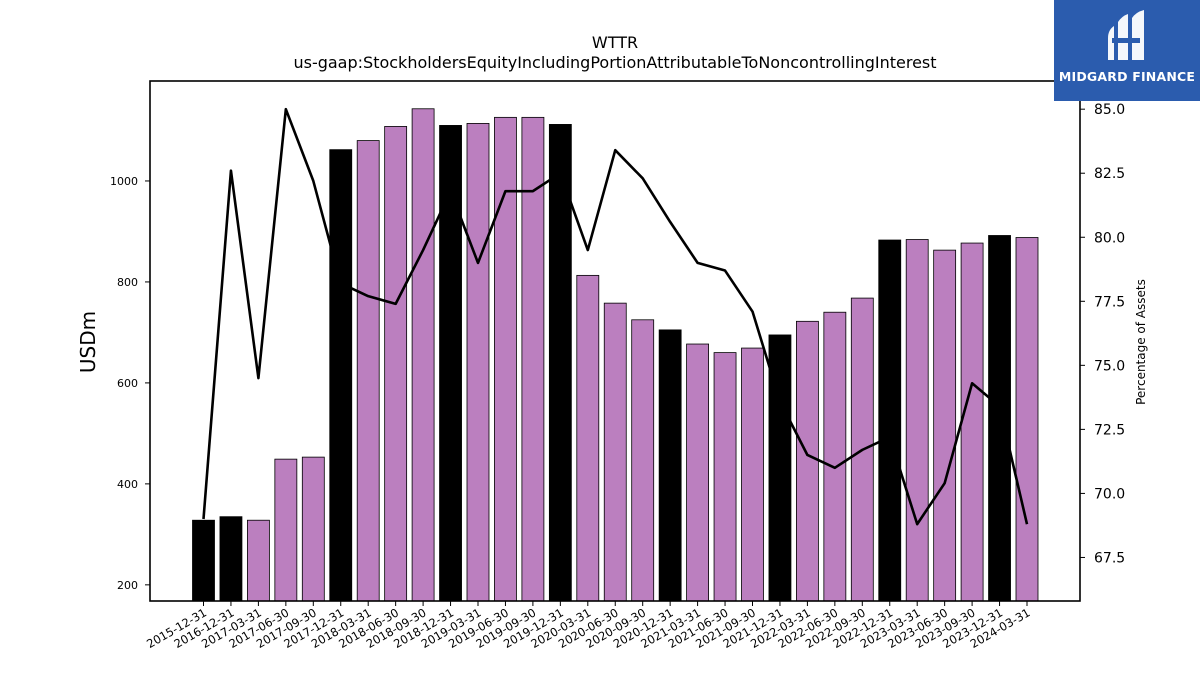 The height and width of the screenshot is (675, 1200). What do you see at coordinates (127, 282) in the screenshot?
I see `y-tick-label: 800` at bounding box center [127, 282].